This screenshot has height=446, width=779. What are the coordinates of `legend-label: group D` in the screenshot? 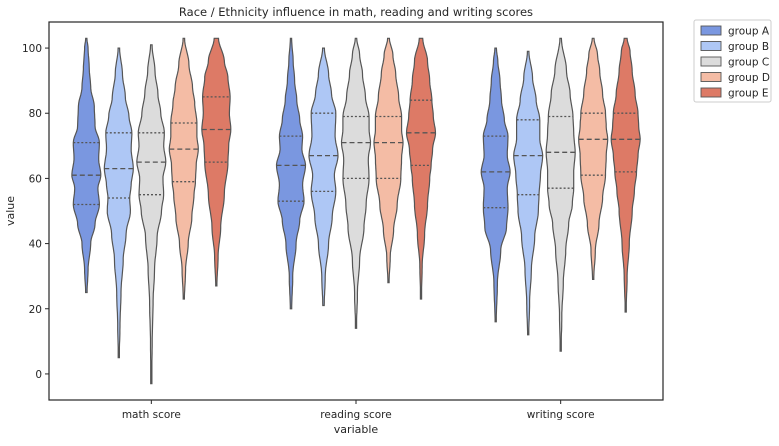 It's located at (749, 78).